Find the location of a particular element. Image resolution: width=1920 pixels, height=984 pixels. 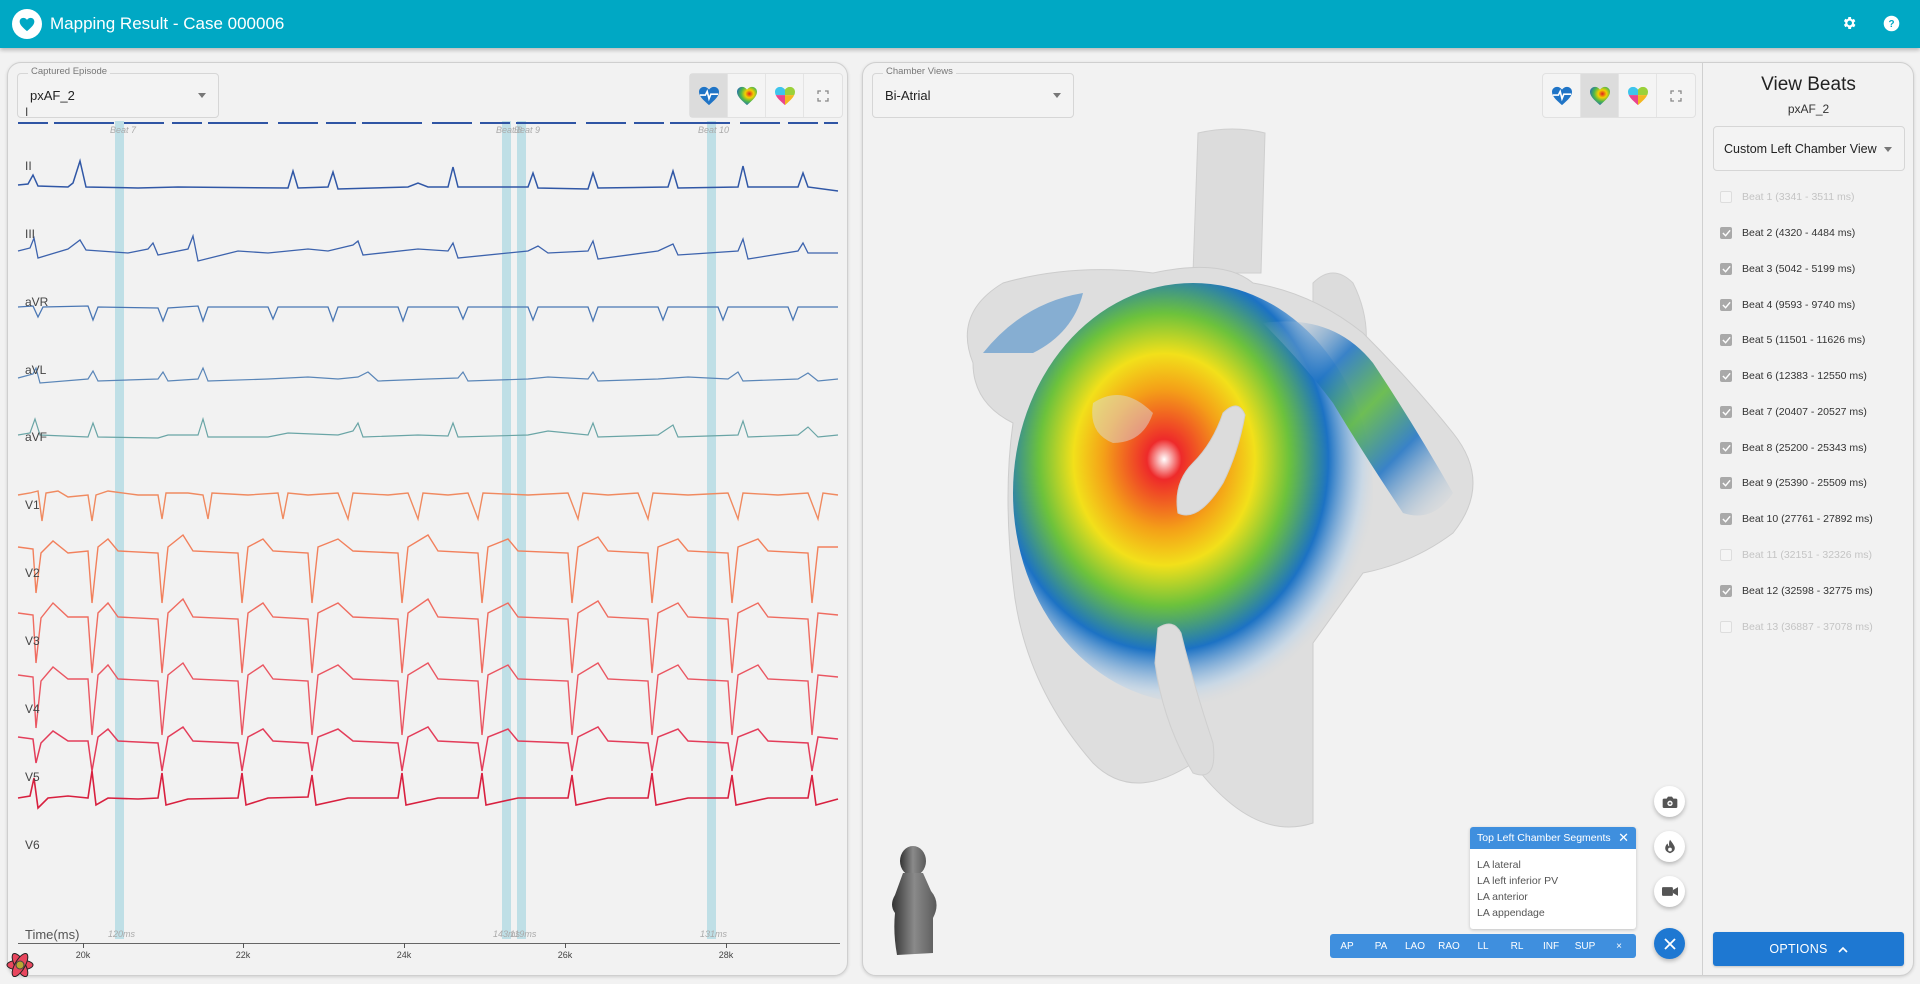

lead-label-v2: V2 is located at coordinates (32, 573).